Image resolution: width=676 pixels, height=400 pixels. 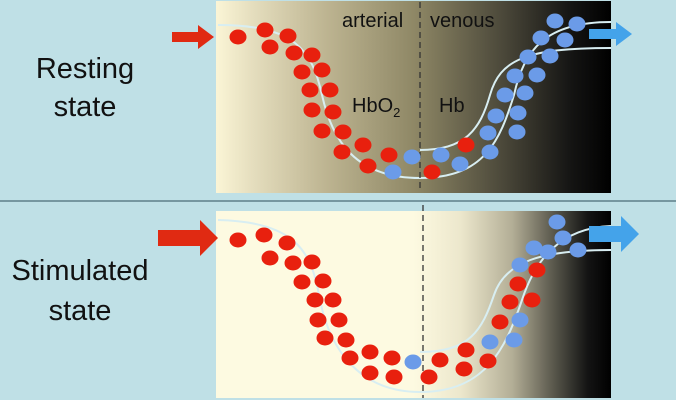 I want to click on resting-outflow-arrow, so click(x=610, y=34).